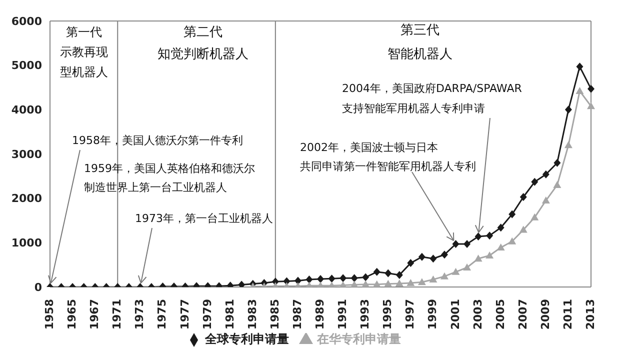 This screenshot has height=356, width=640. I want to click on x-tick-label: 1989, so click(320, 314).